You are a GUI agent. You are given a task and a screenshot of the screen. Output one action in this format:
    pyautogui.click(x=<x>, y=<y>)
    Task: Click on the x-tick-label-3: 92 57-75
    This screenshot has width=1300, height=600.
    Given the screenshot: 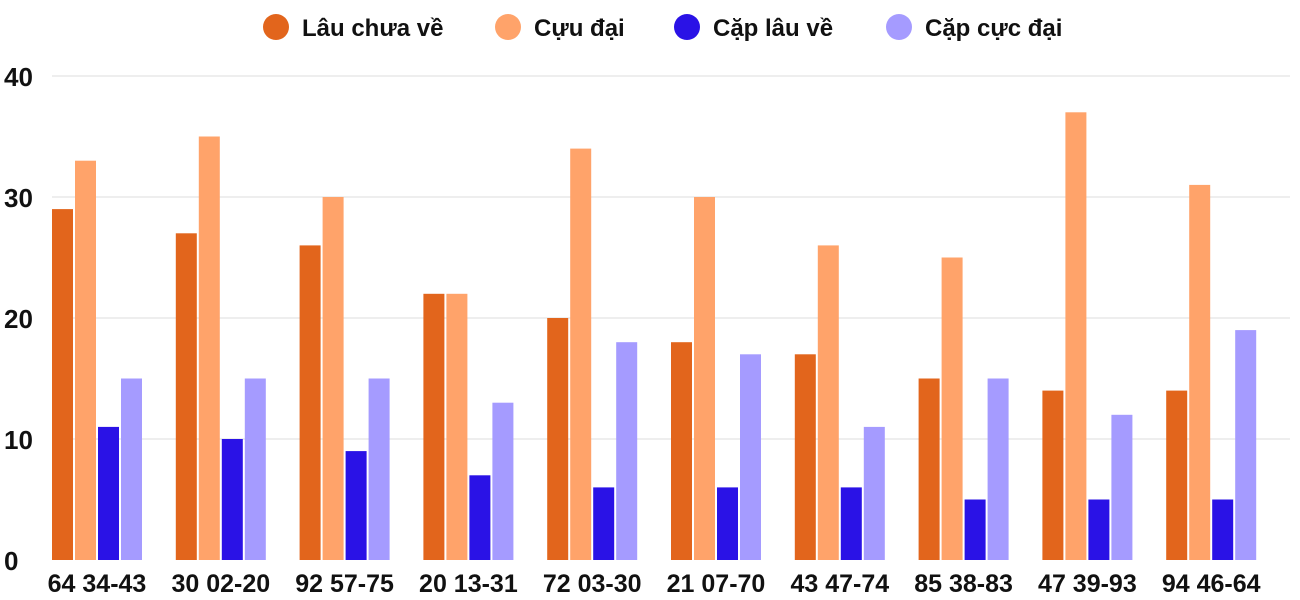 What is the action you would take?
    pyautogui.click(x=344, y=584)
    